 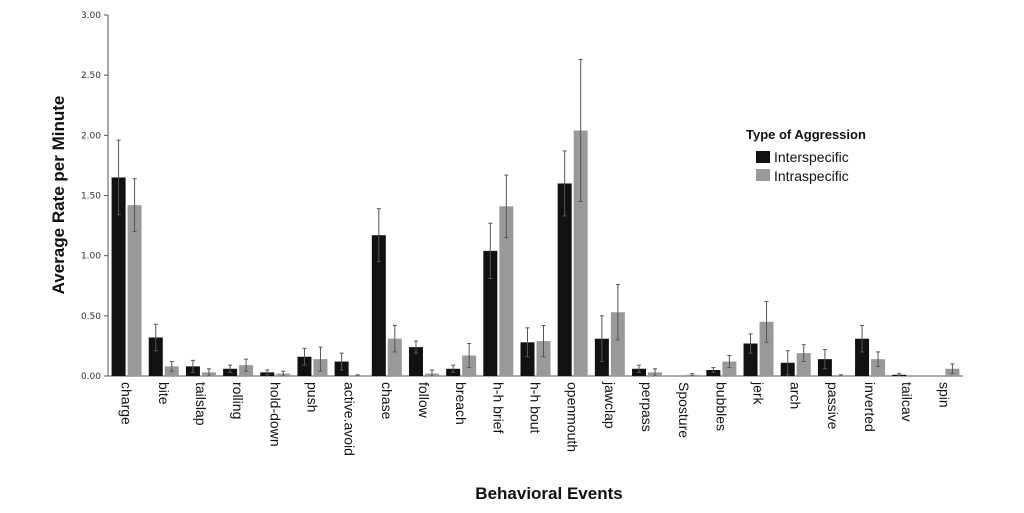 I want to click on x-category-label: bubbles, so click(x=721, y=406).